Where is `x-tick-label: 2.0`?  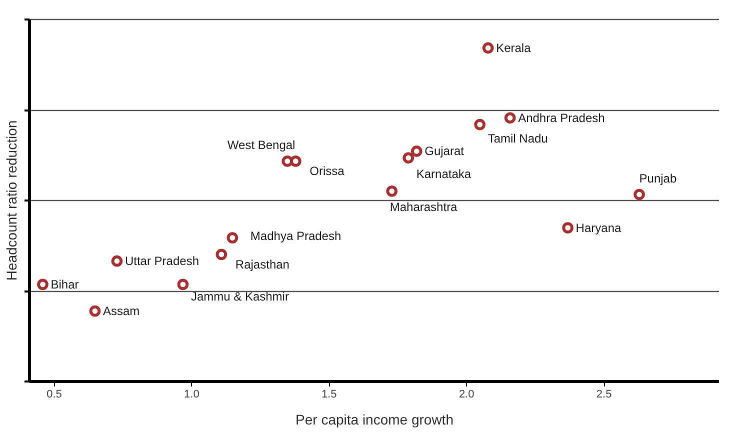 x-tick-label: 2.0 is located at coordinates (466, 394).